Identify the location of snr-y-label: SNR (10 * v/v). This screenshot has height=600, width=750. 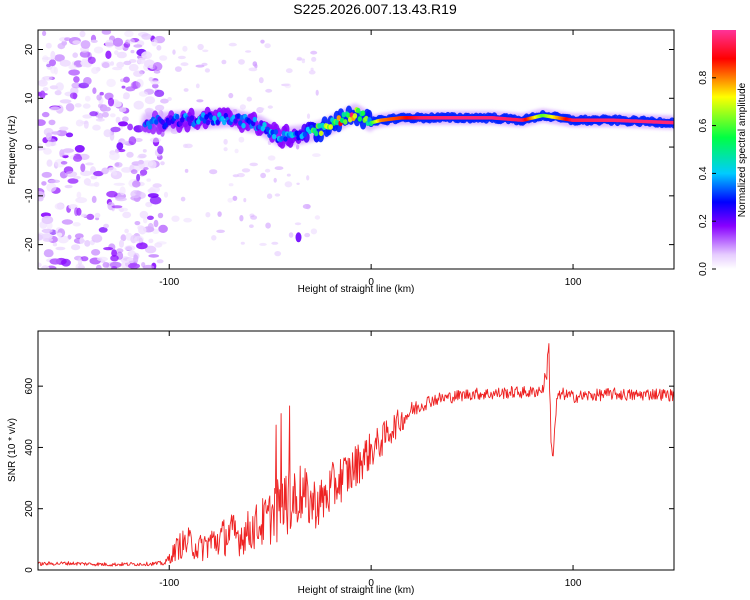
(12, 450).